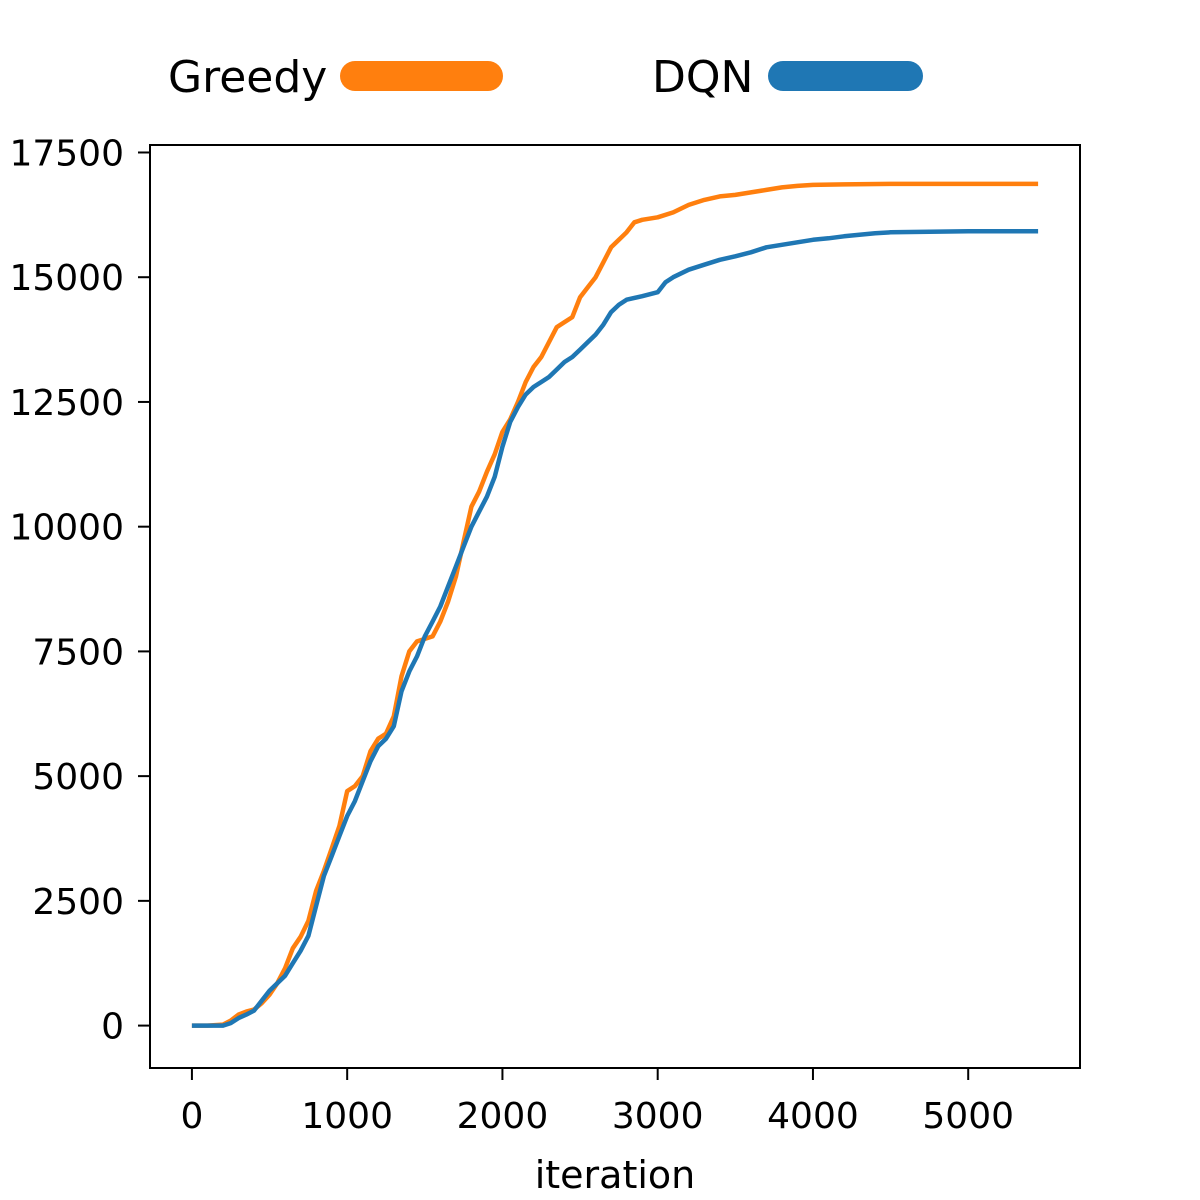 This screenshot has height=1200, width=1200. What do you see at coordinates (503, 1116) in the screenshot?
I see `x-tick-label: 2000` at bounding box center [503, 1116].